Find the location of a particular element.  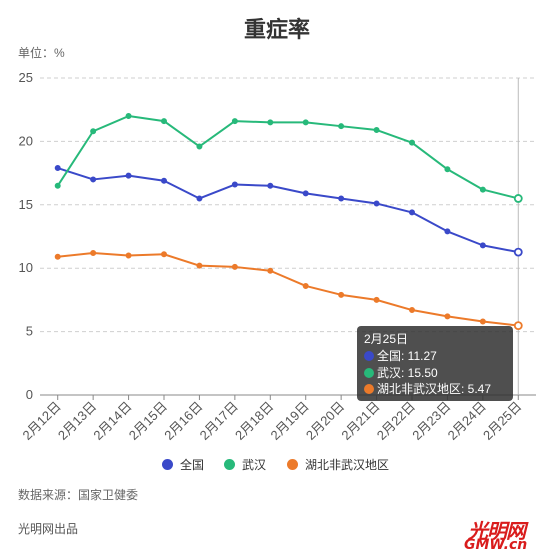

gmw-logo: 光明网 GMW.cn is located at coordinates (505, 535).